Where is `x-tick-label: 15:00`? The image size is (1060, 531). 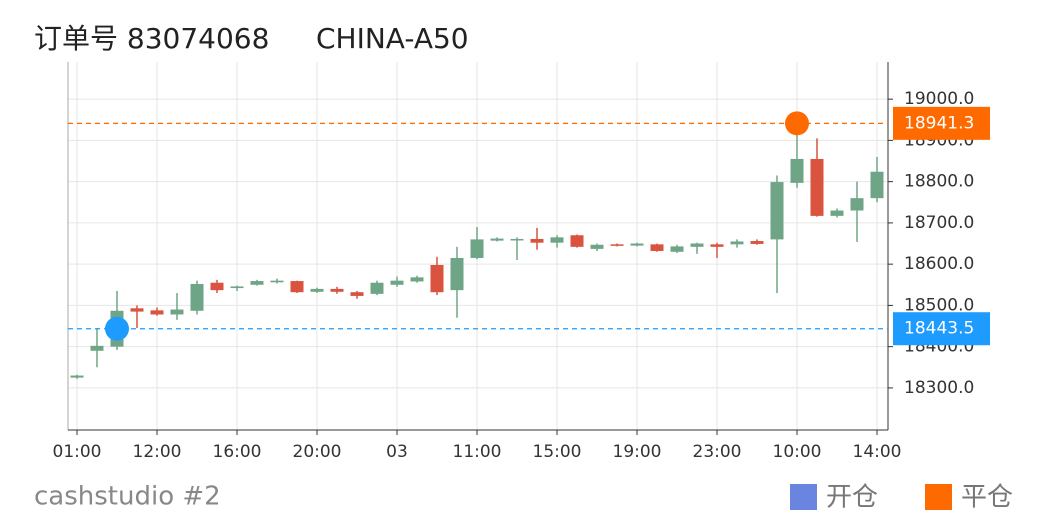
x-tick-label: 15:00 is located at coordinates (557, 452).